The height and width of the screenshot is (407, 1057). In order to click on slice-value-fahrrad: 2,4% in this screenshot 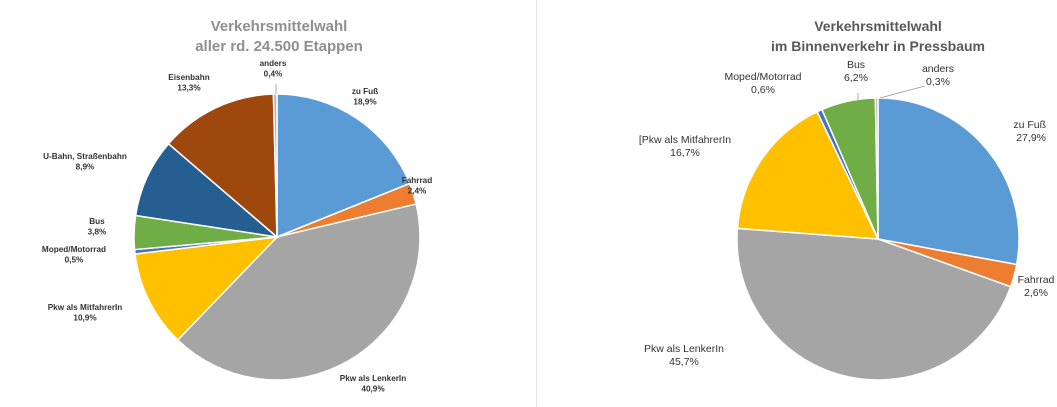, I will do `click(417, 190)`.